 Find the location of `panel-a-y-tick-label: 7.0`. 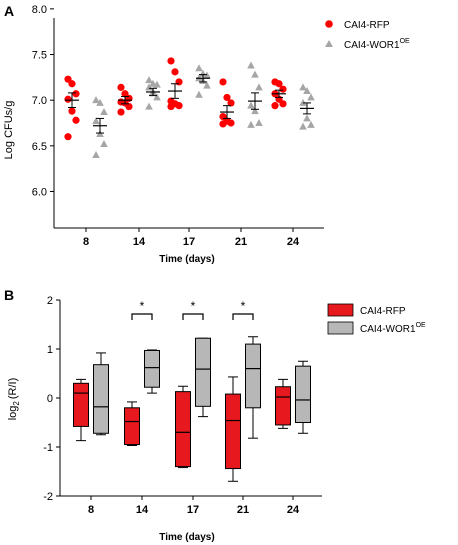

panel-a-y-tick-label: 7.0 is located at coordinates (39, 101).